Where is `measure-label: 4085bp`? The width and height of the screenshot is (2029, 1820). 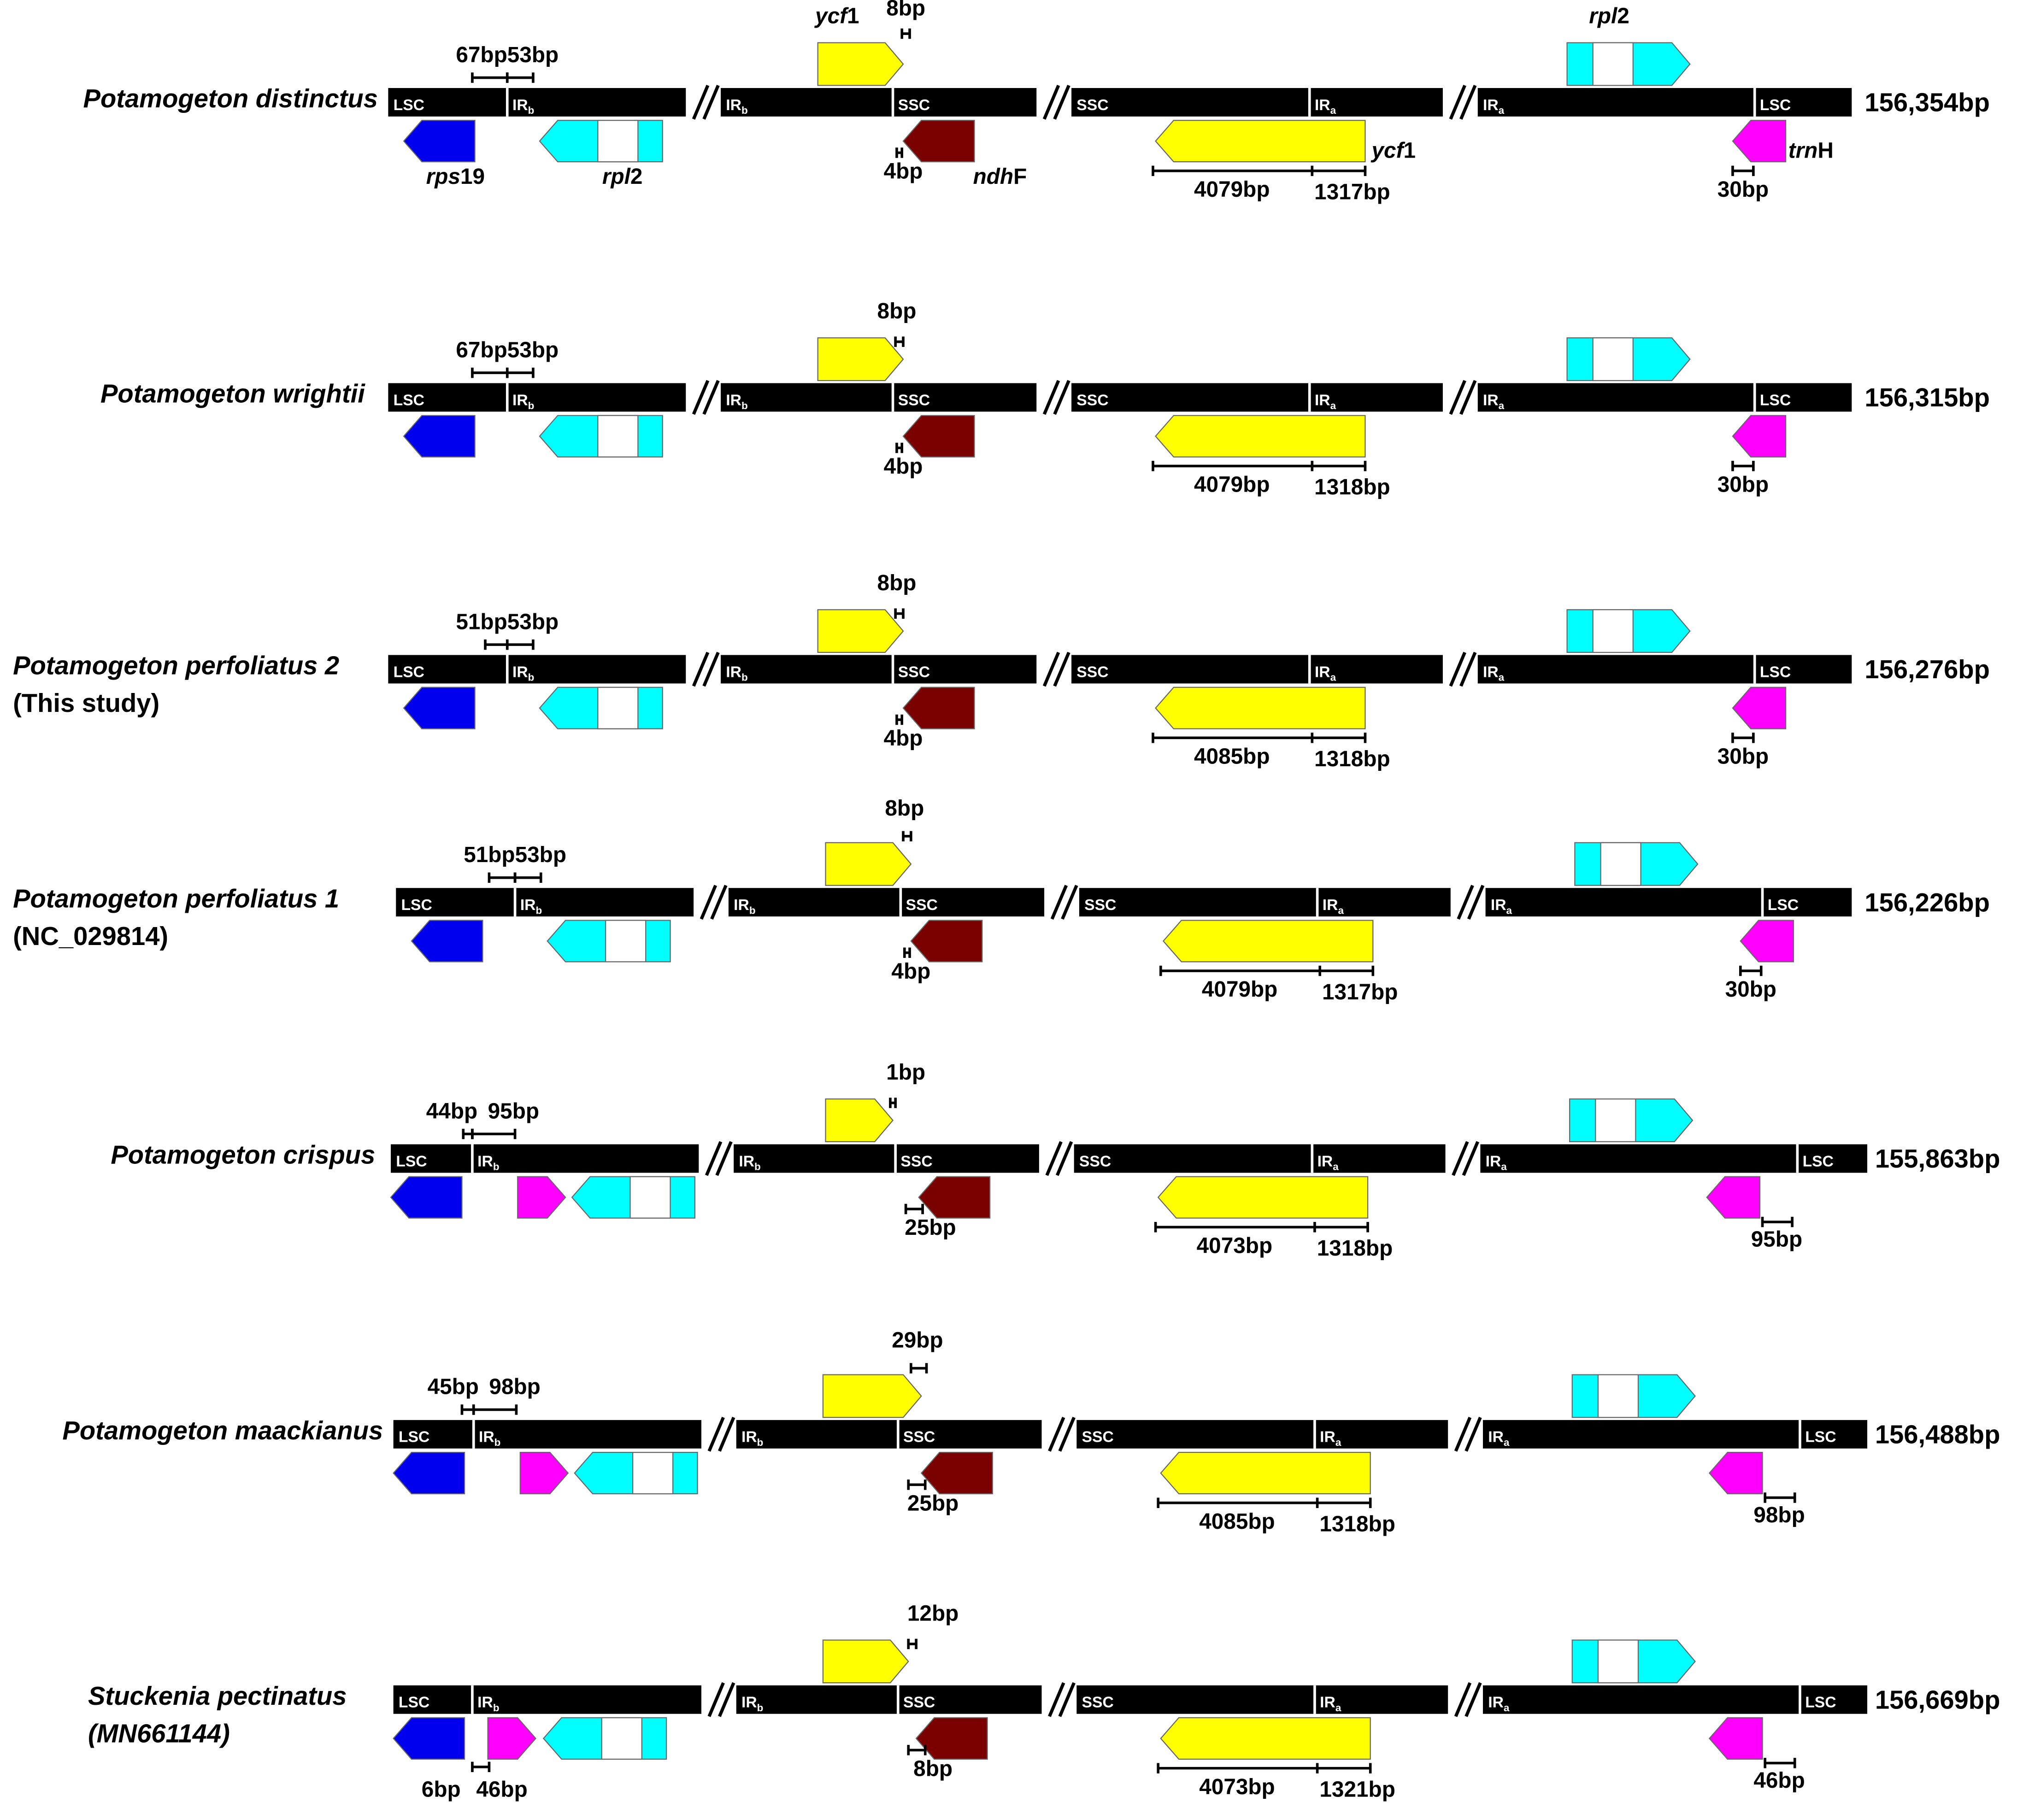
measure-label: 4085bp is located at coordinates (1232, 757).